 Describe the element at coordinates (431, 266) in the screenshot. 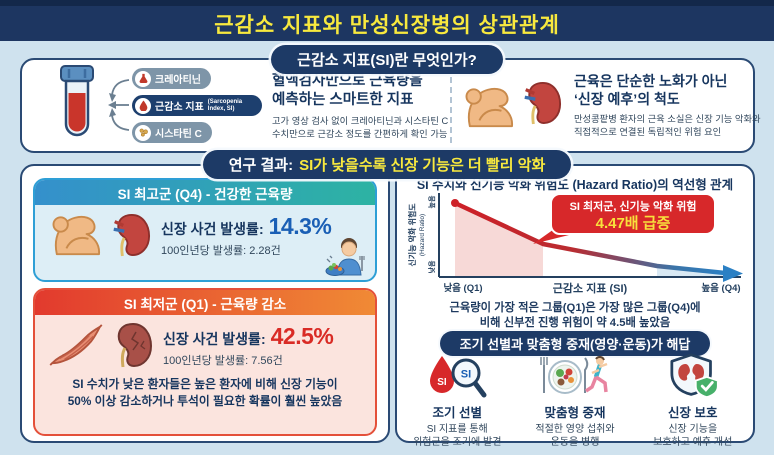

I see `chart-y-tick-low: 낮음` at that location.